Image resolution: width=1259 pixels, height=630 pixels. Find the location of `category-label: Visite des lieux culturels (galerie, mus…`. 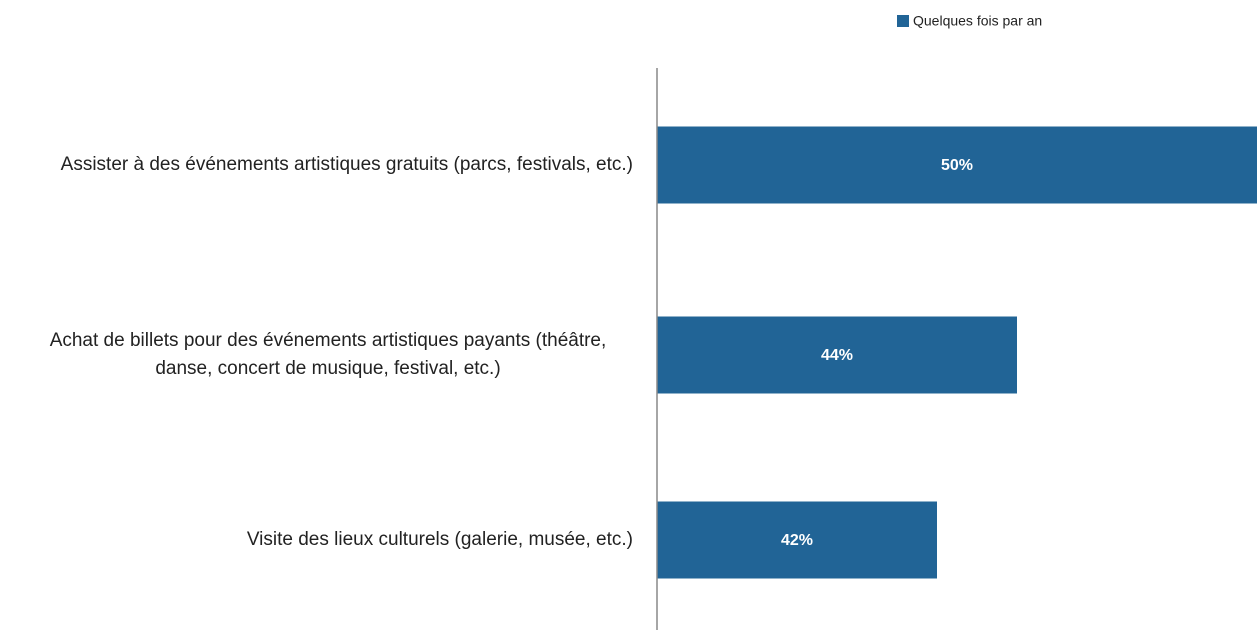

category-label: Visite des lieux culturels (galerie, mus… is located at coordinates (439, 539).